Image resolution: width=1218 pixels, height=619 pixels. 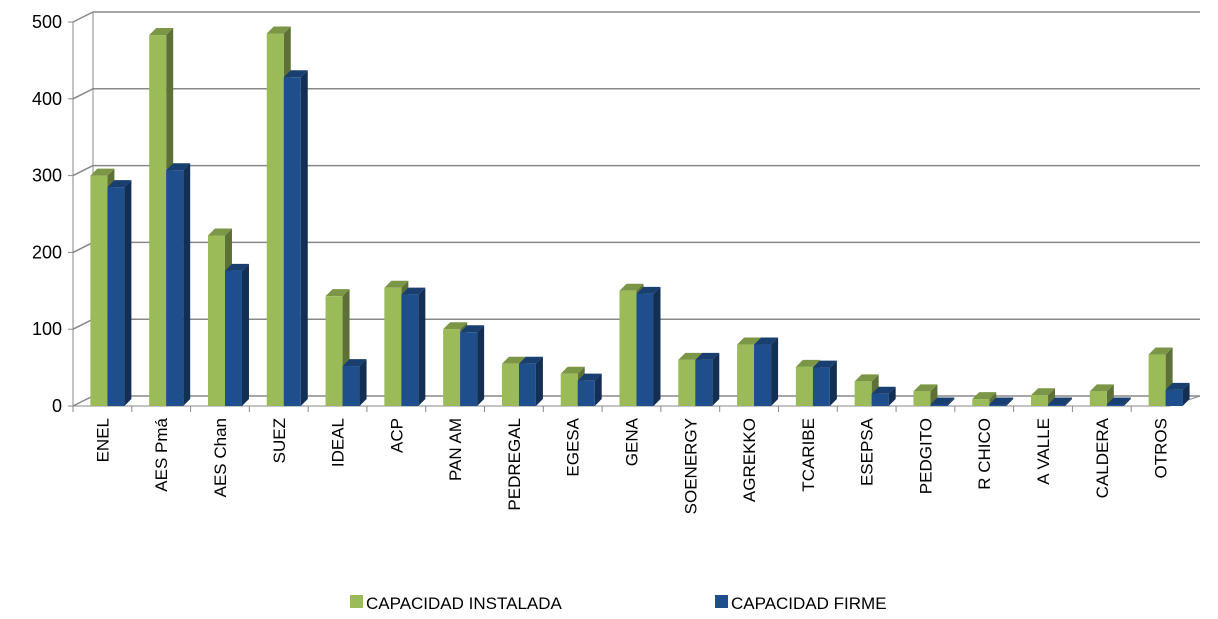 I want to click on x-tick-label: AES Pmá, so click(x=161, y=454).